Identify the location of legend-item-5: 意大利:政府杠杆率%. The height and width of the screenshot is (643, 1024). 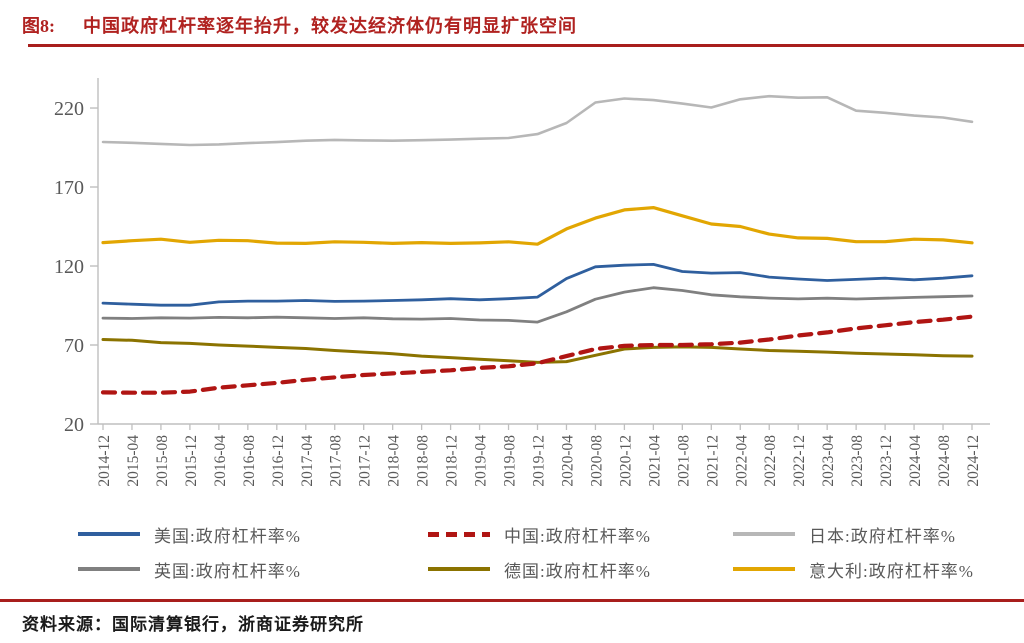
(870, 569).